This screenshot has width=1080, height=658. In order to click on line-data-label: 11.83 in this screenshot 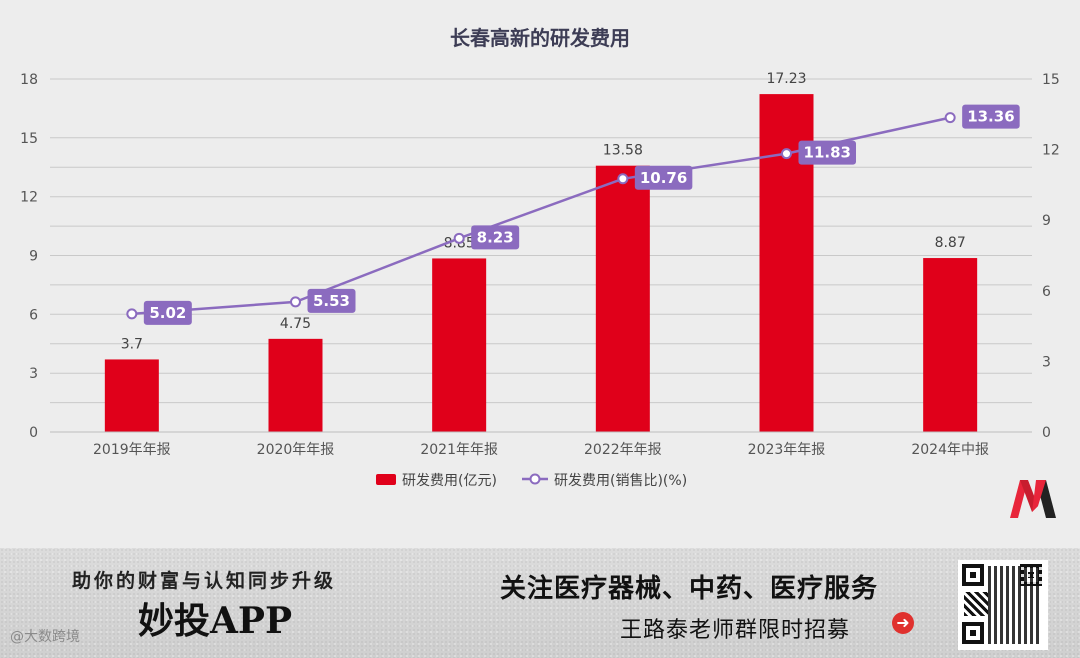, I will do `click(827, 153)`.